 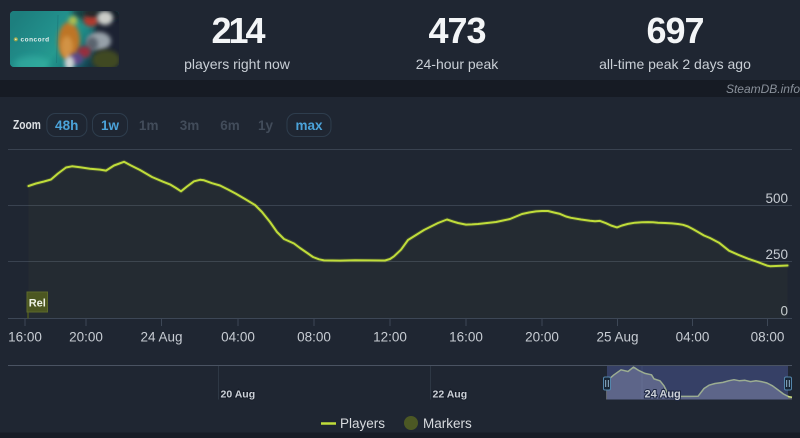 I want to click on svg-text: 12:00, so click(x=390, y=337).